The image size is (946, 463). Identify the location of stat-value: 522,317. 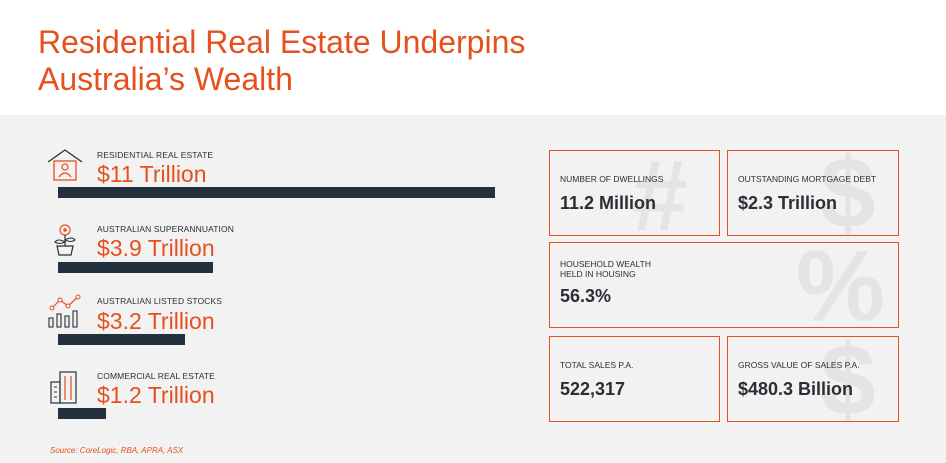
(593, 389).